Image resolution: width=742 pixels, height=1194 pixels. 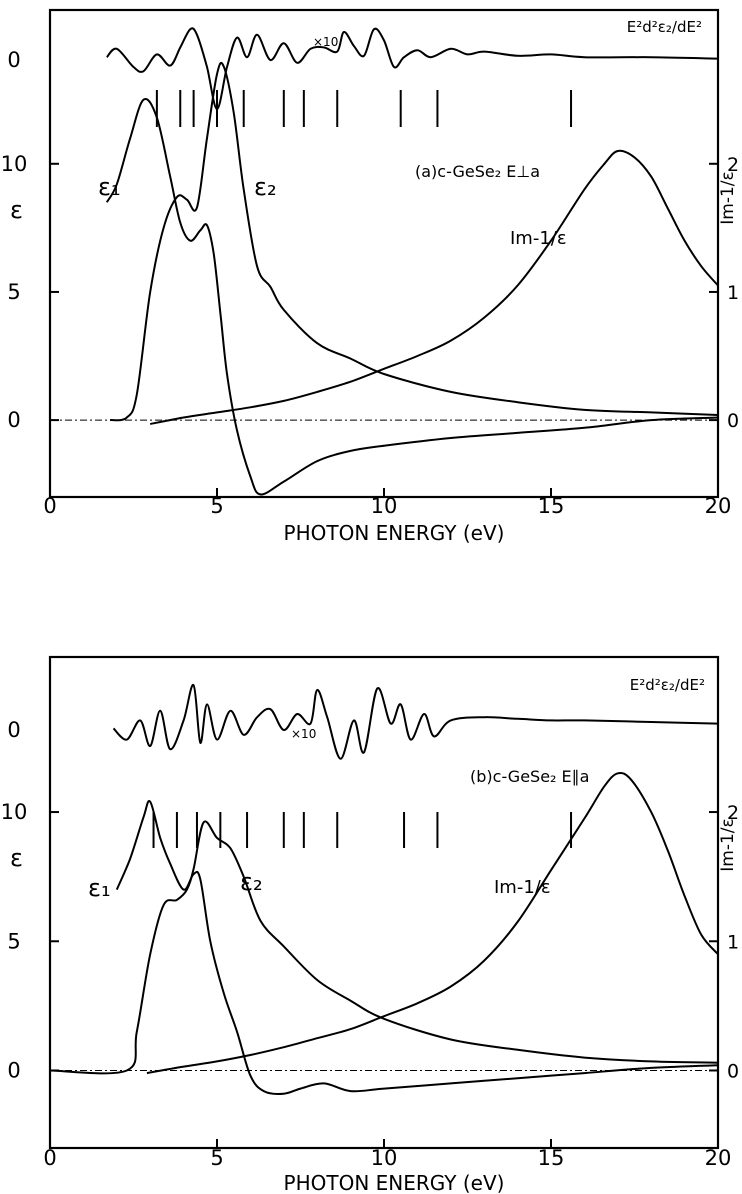 I want to click on scale-note-b: ×10, so click(x=303, y=734).